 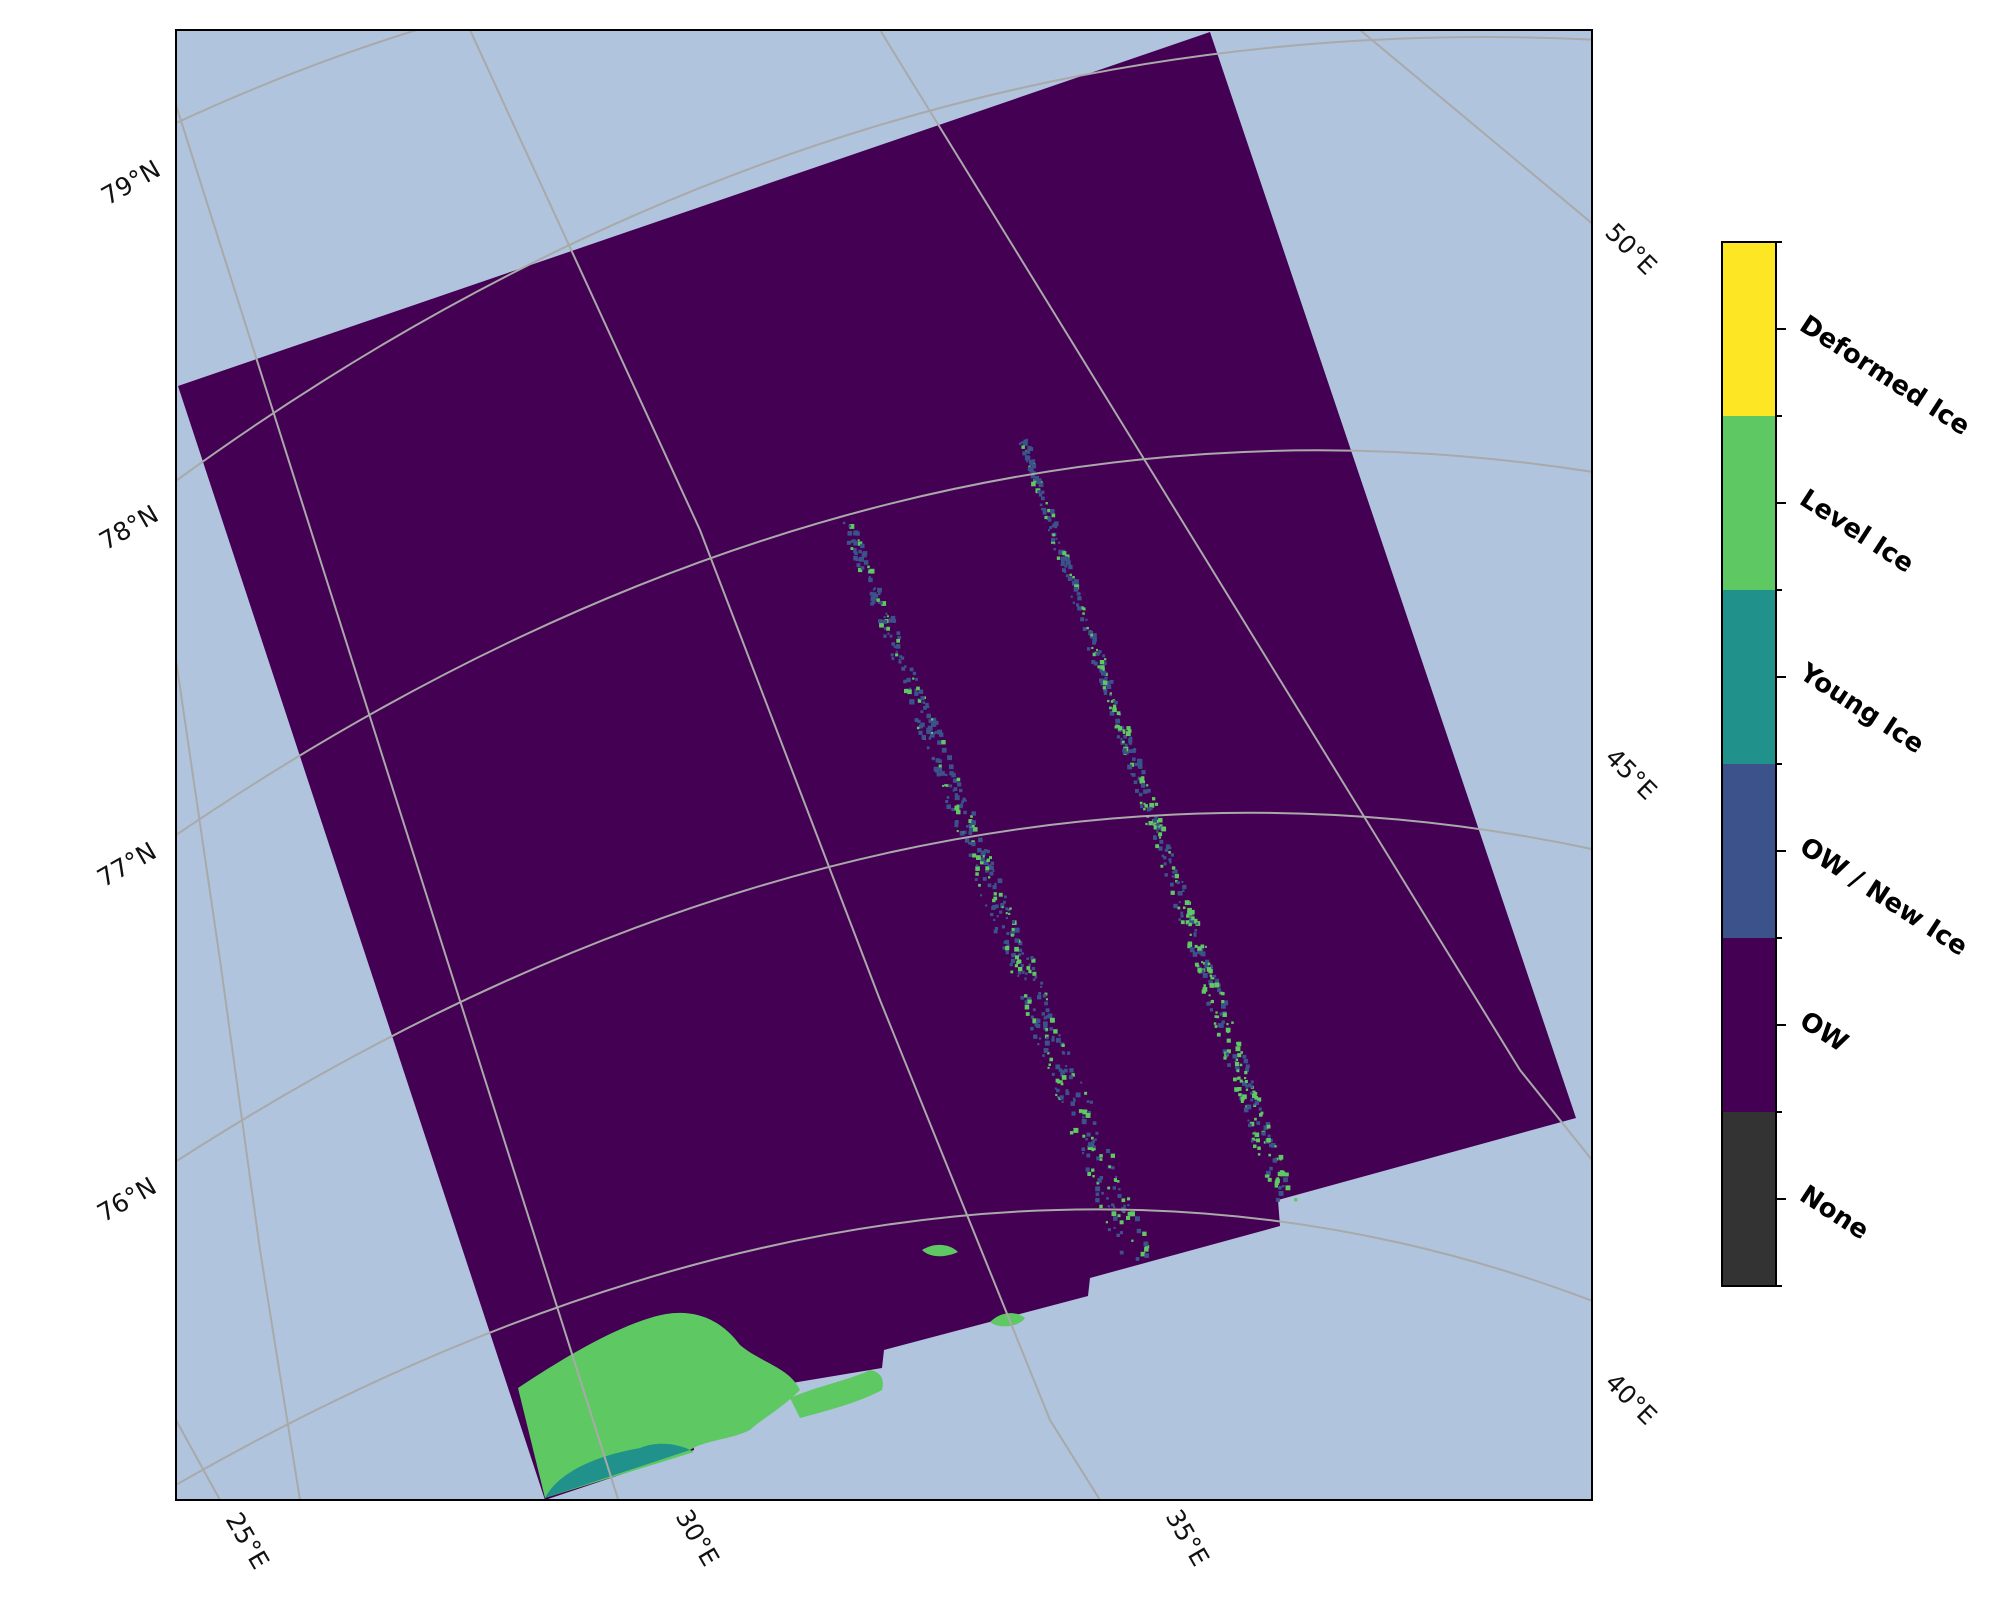 I want to click on ice-streaks, so click(x=1070, y=849).